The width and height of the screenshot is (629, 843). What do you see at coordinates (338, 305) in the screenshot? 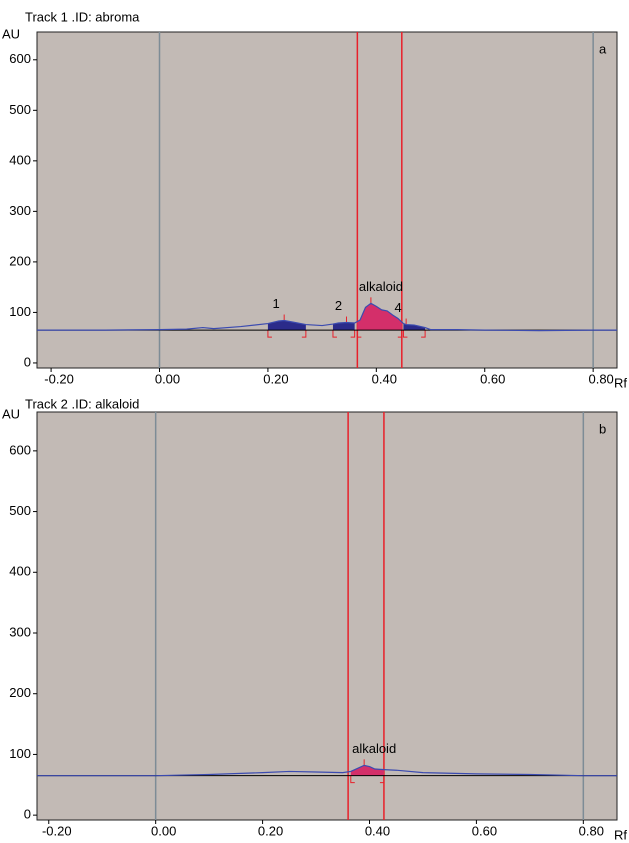
I see `peak-label: 2` at bounding box center [338, 305].